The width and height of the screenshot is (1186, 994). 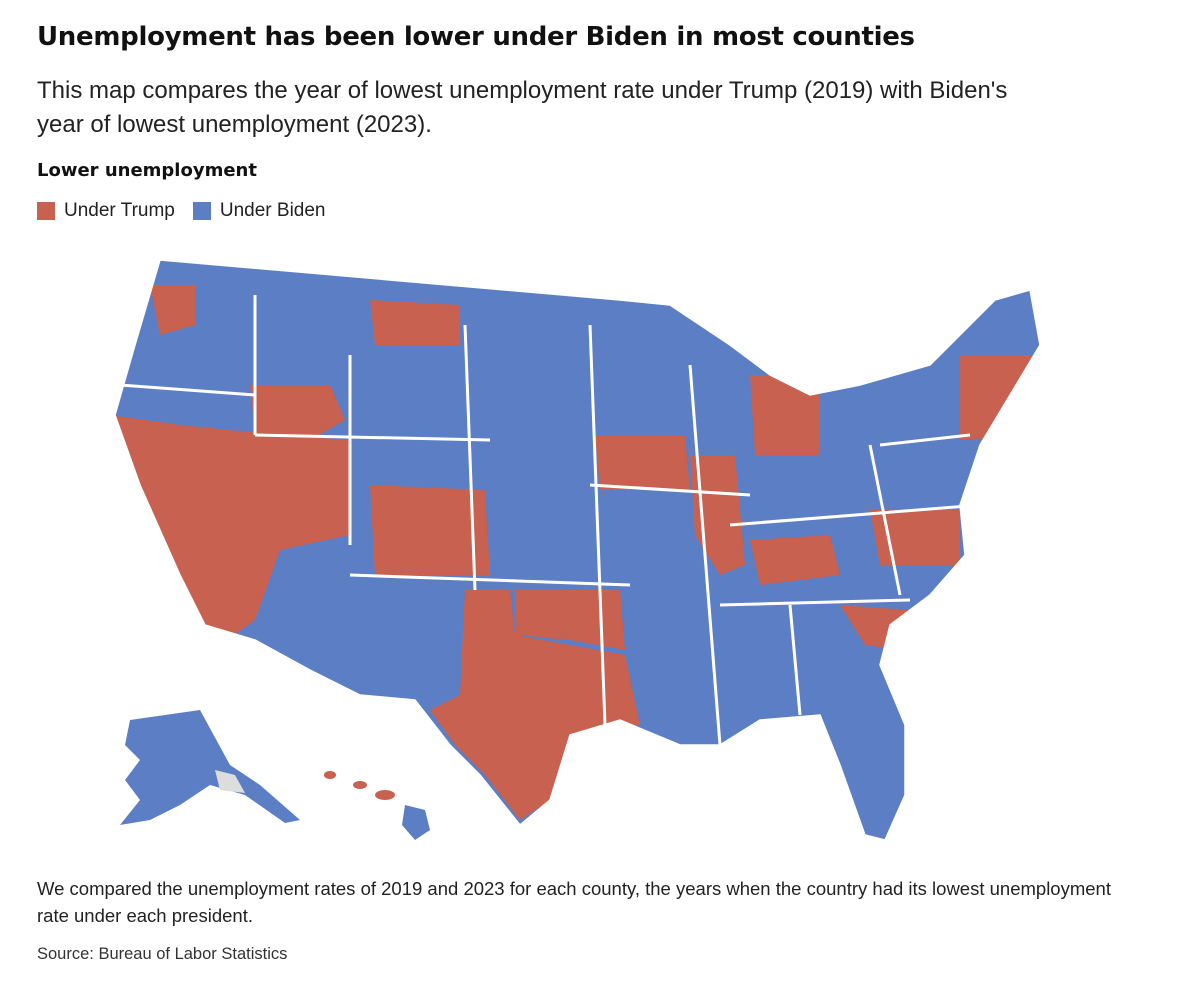 I want to click on legend-item-biden: Under Biden, so click(x=259, y=211).